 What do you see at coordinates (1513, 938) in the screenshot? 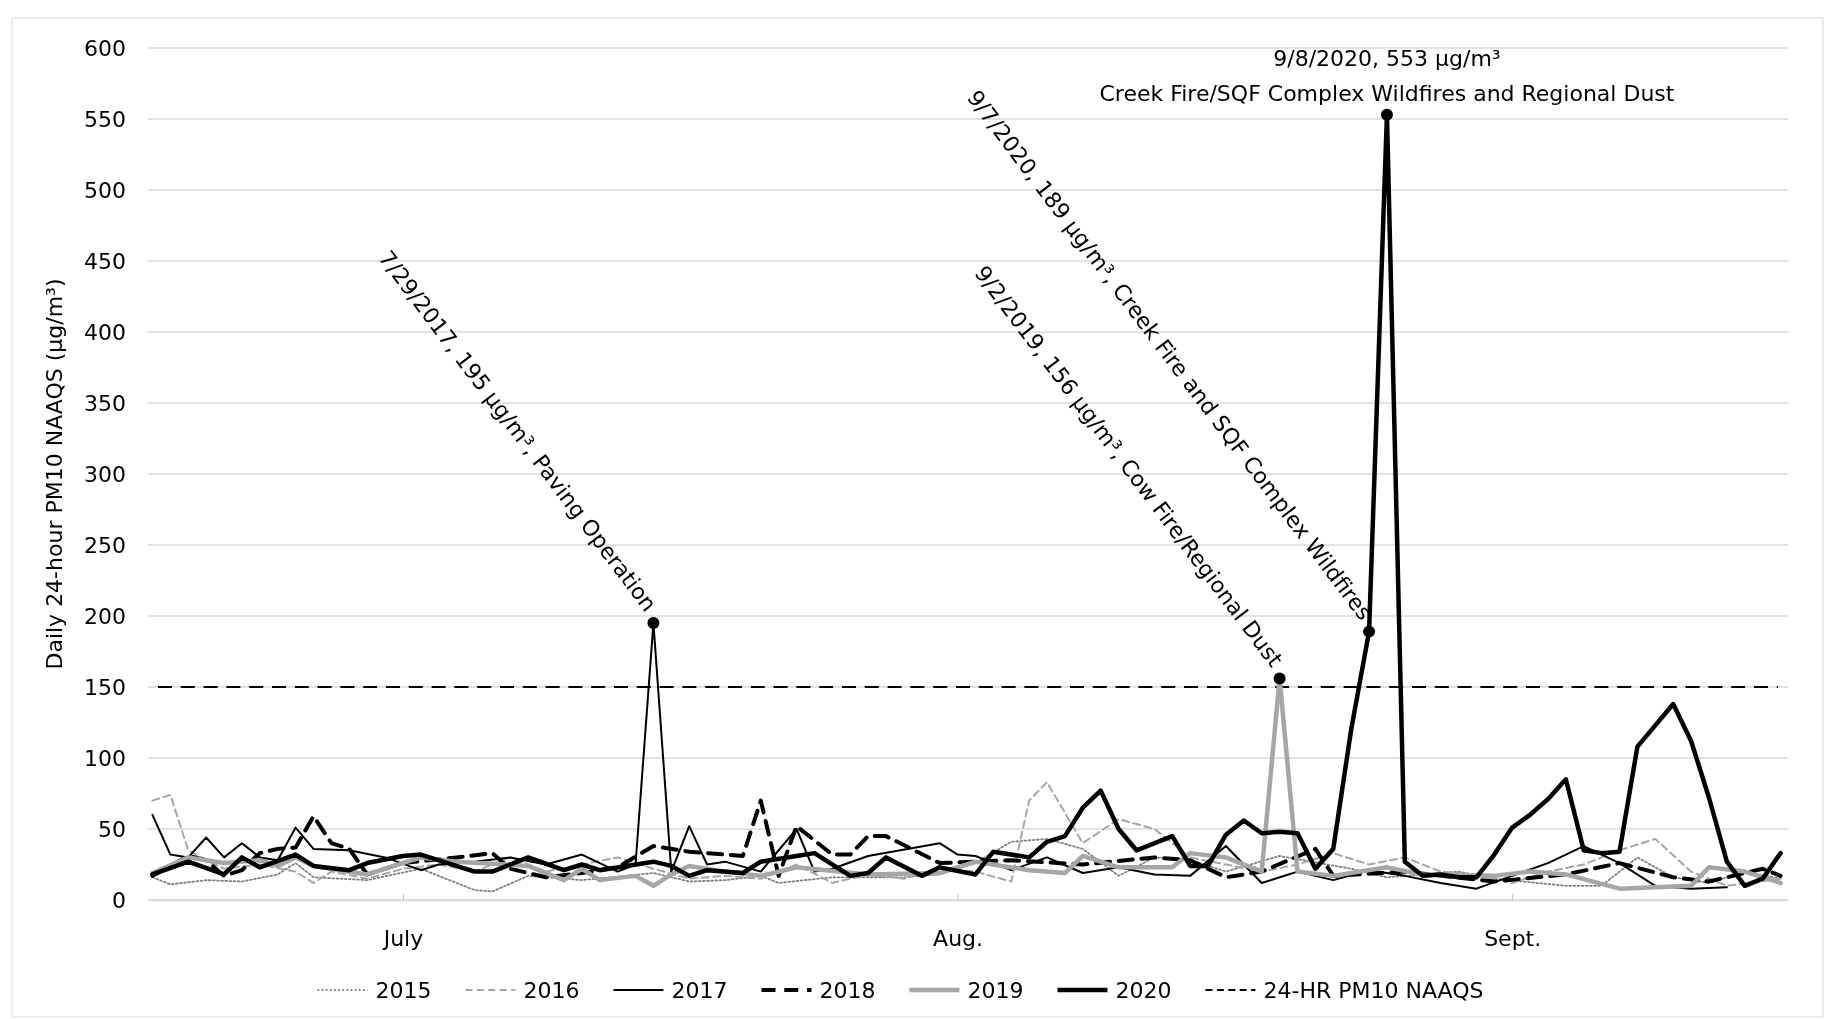
I see `x-tick-label: Sept.` at bounding box center [1513, 938].